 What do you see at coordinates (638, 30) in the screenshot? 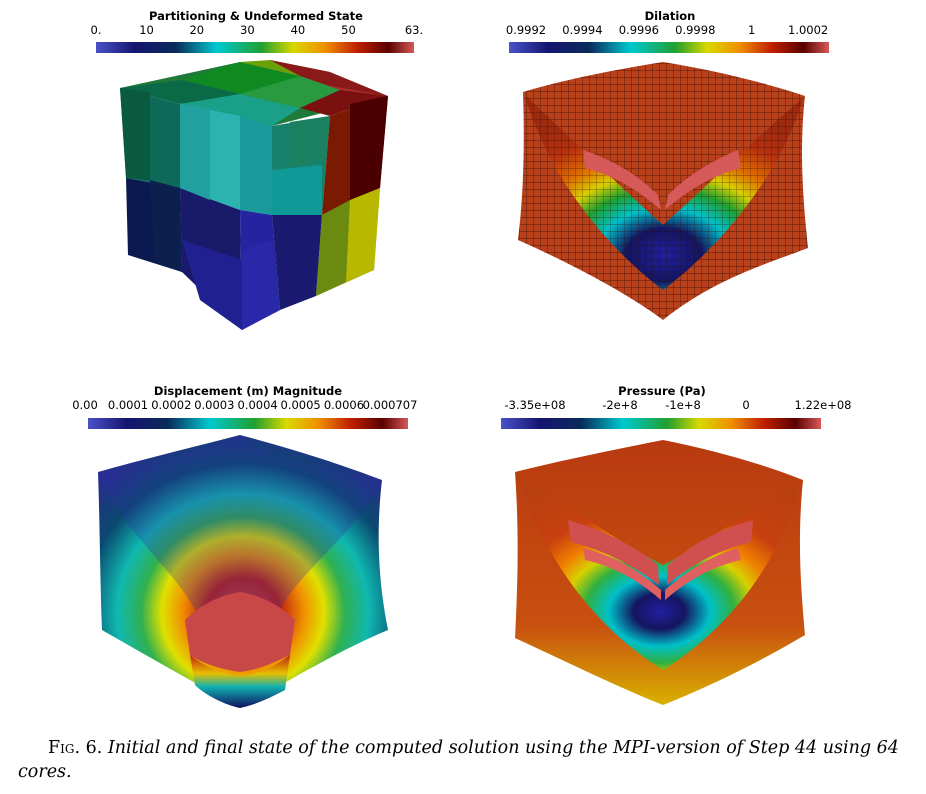
I see `colorbar-tick-label: 0.9996` at bounding box center [638, 30].